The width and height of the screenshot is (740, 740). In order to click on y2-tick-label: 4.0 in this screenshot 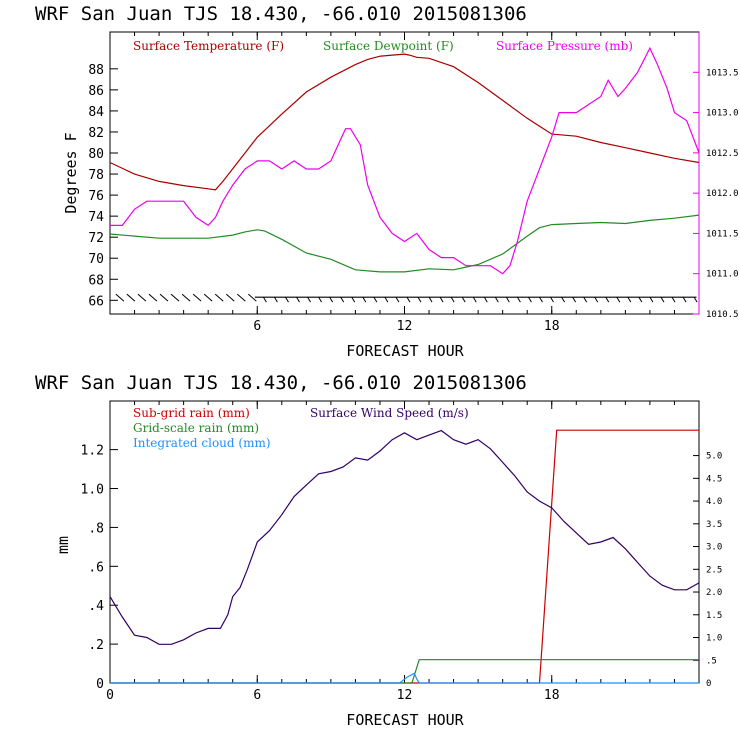, I will do `click(714, 502)`.